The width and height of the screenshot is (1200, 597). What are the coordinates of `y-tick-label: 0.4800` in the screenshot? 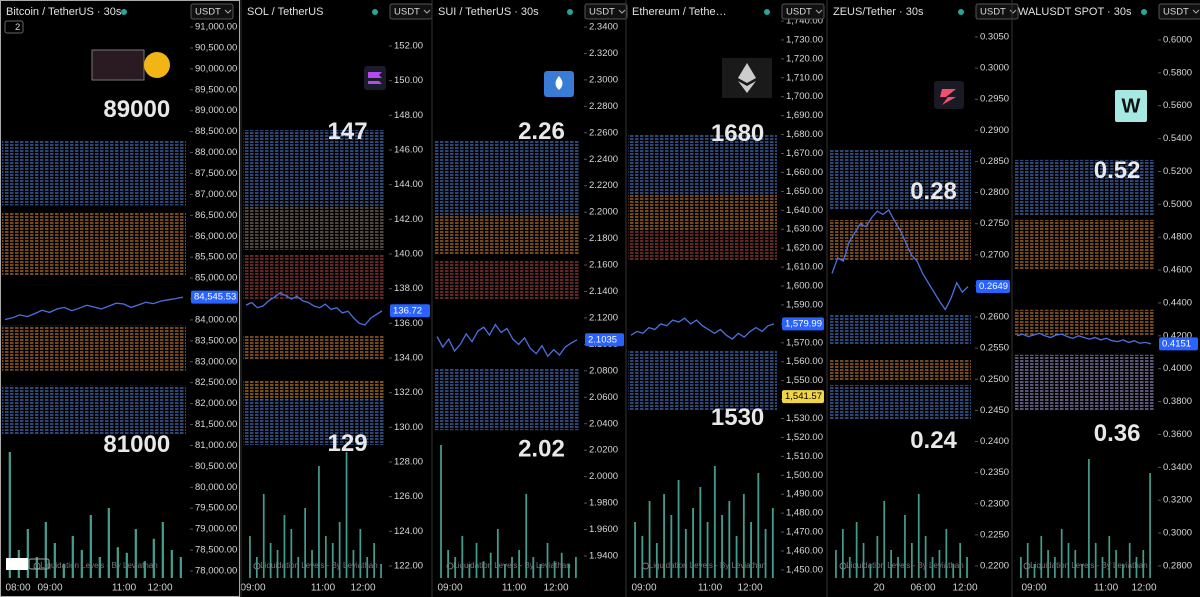 It's located at (1177, 237).